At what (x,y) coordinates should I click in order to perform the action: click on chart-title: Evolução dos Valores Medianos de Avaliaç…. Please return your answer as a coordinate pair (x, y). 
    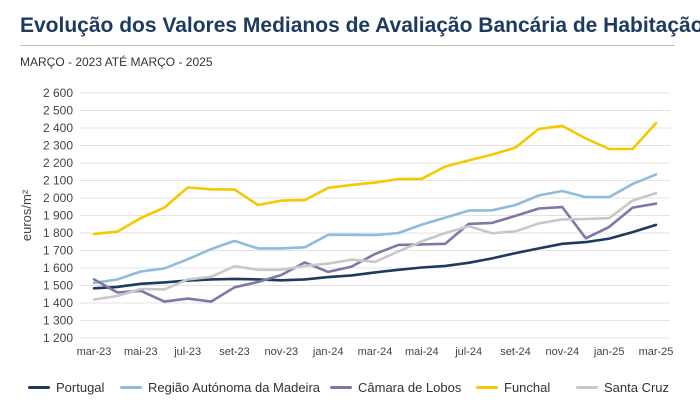
    Looking at the image, I should click on (360, 25).